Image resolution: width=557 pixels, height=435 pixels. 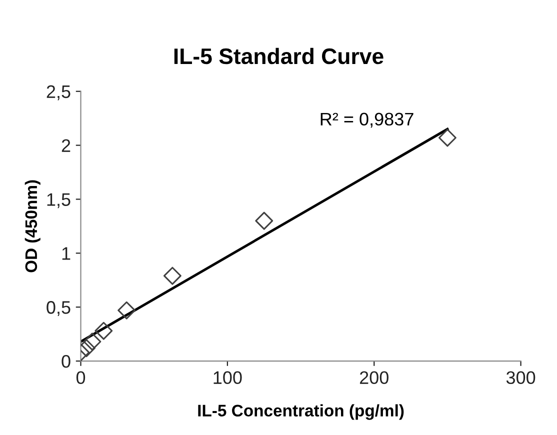 What do you see at coordinates (58, 308) in the screenshot?
I see `y-tick-label: 0,5` at bounding box center [58, 308].